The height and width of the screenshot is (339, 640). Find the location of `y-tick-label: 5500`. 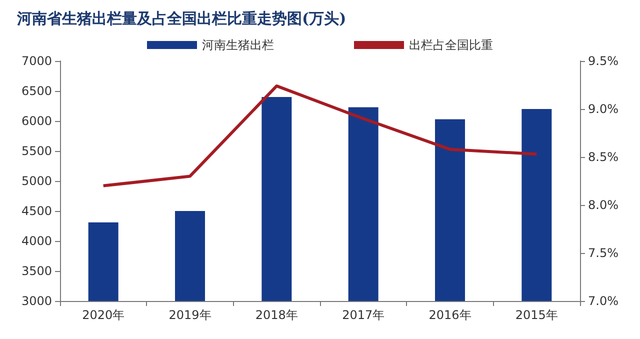

y-tick-label: 5500 is located at coordinates (36, 151).